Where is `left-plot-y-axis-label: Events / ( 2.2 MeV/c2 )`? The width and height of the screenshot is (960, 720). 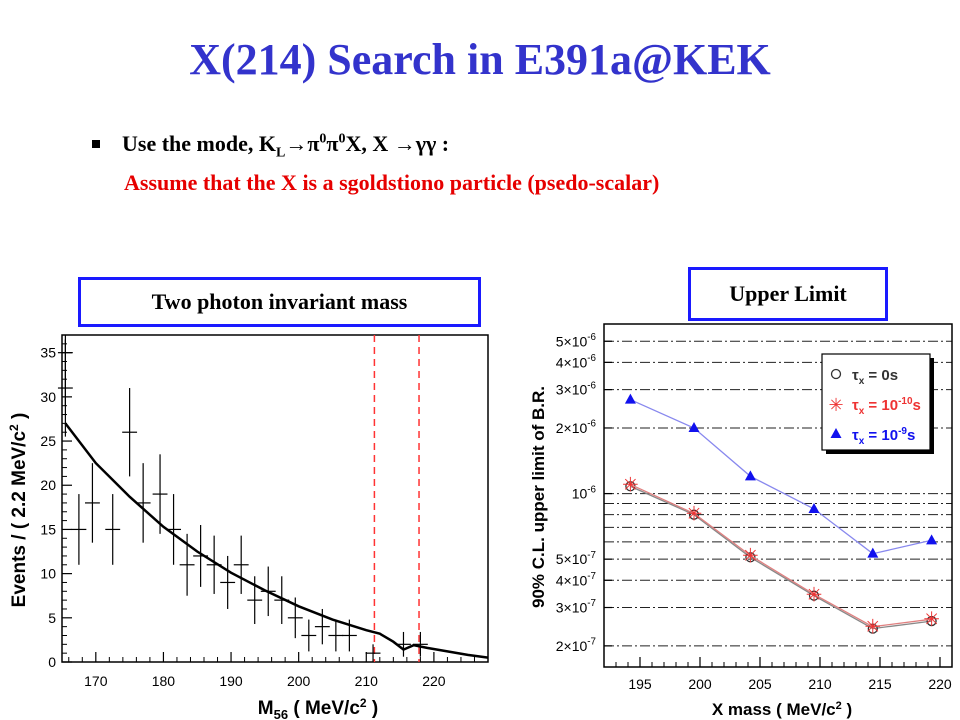
left-plot-y-axis-label: Events / ( 2.2 MeV/c2 ) is located at coordinates (18, 510).